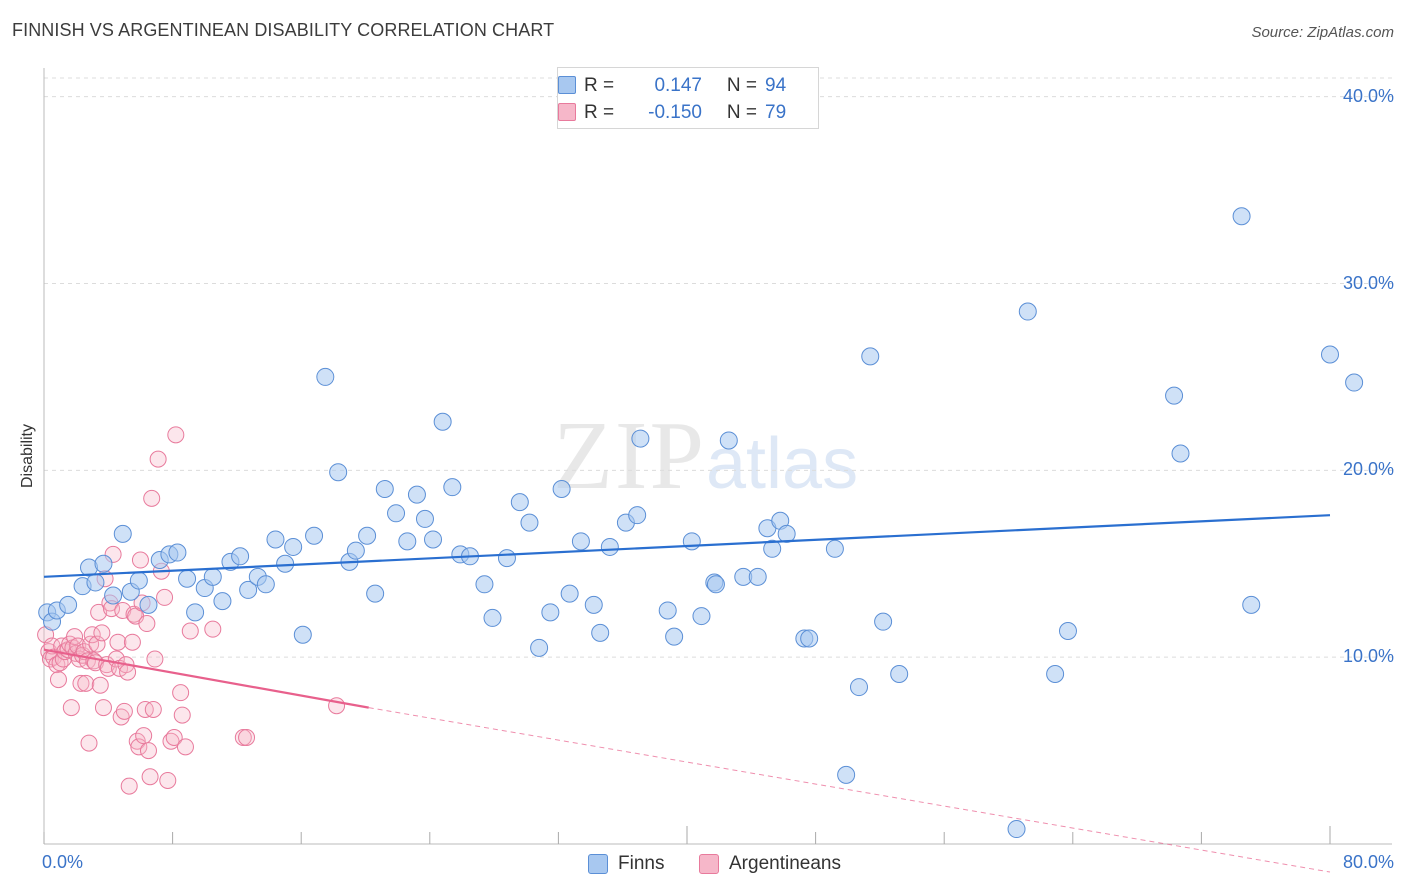  I want to click on legend-n-label: N =, so click(741, 85).